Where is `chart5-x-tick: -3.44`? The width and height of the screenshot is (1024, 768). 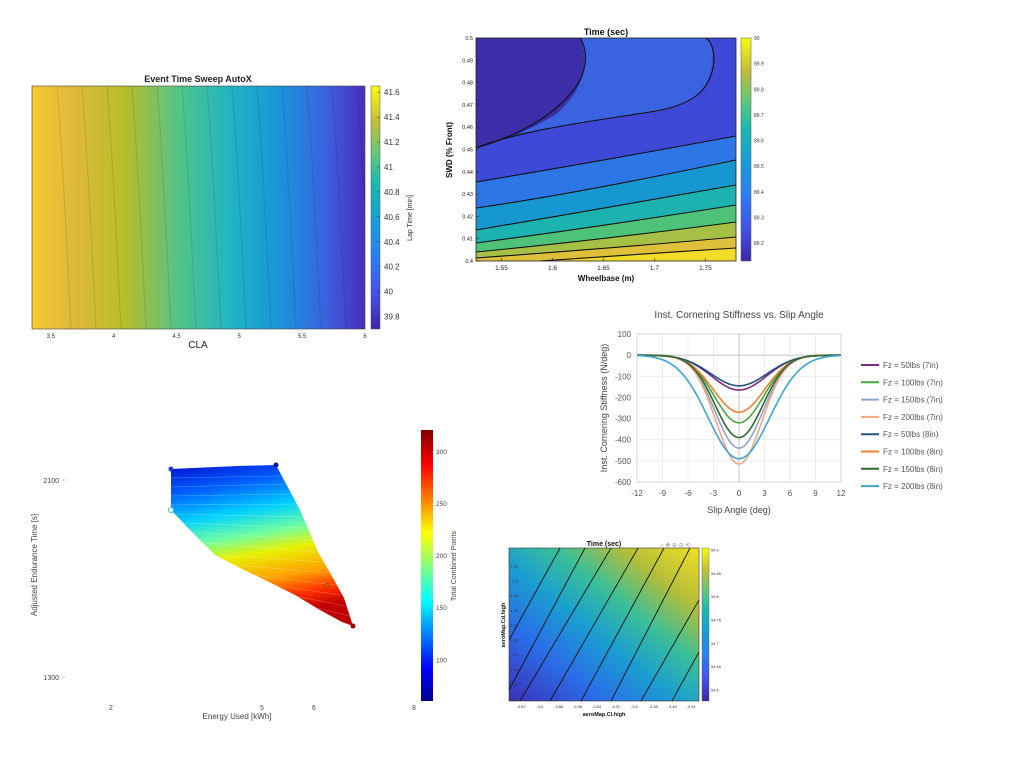
chart5-x-tick: -3.44 is located at coordinates (691, 706).